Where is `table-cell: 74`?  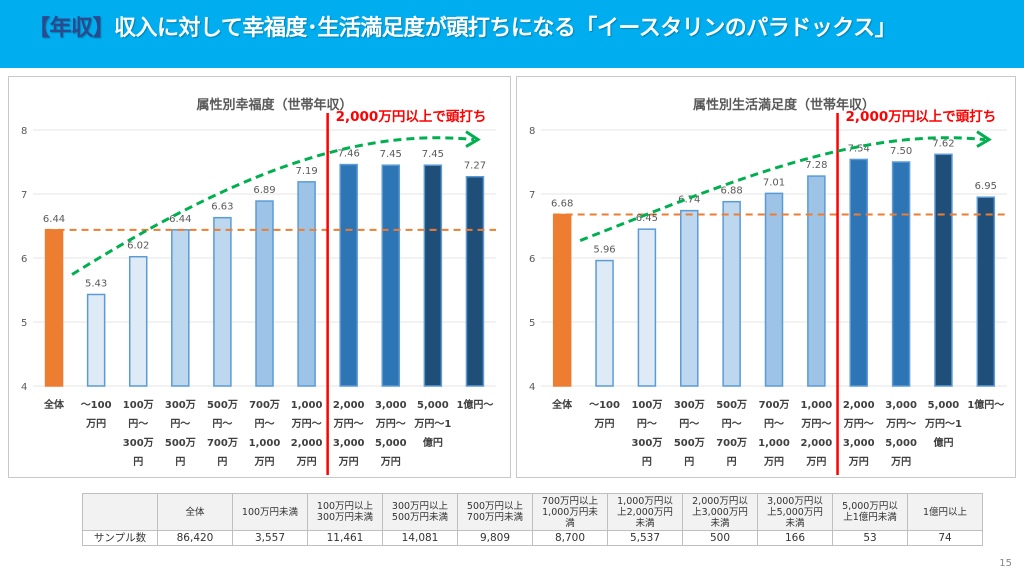 table-cell: 74 is located at coordinates (945, 538).